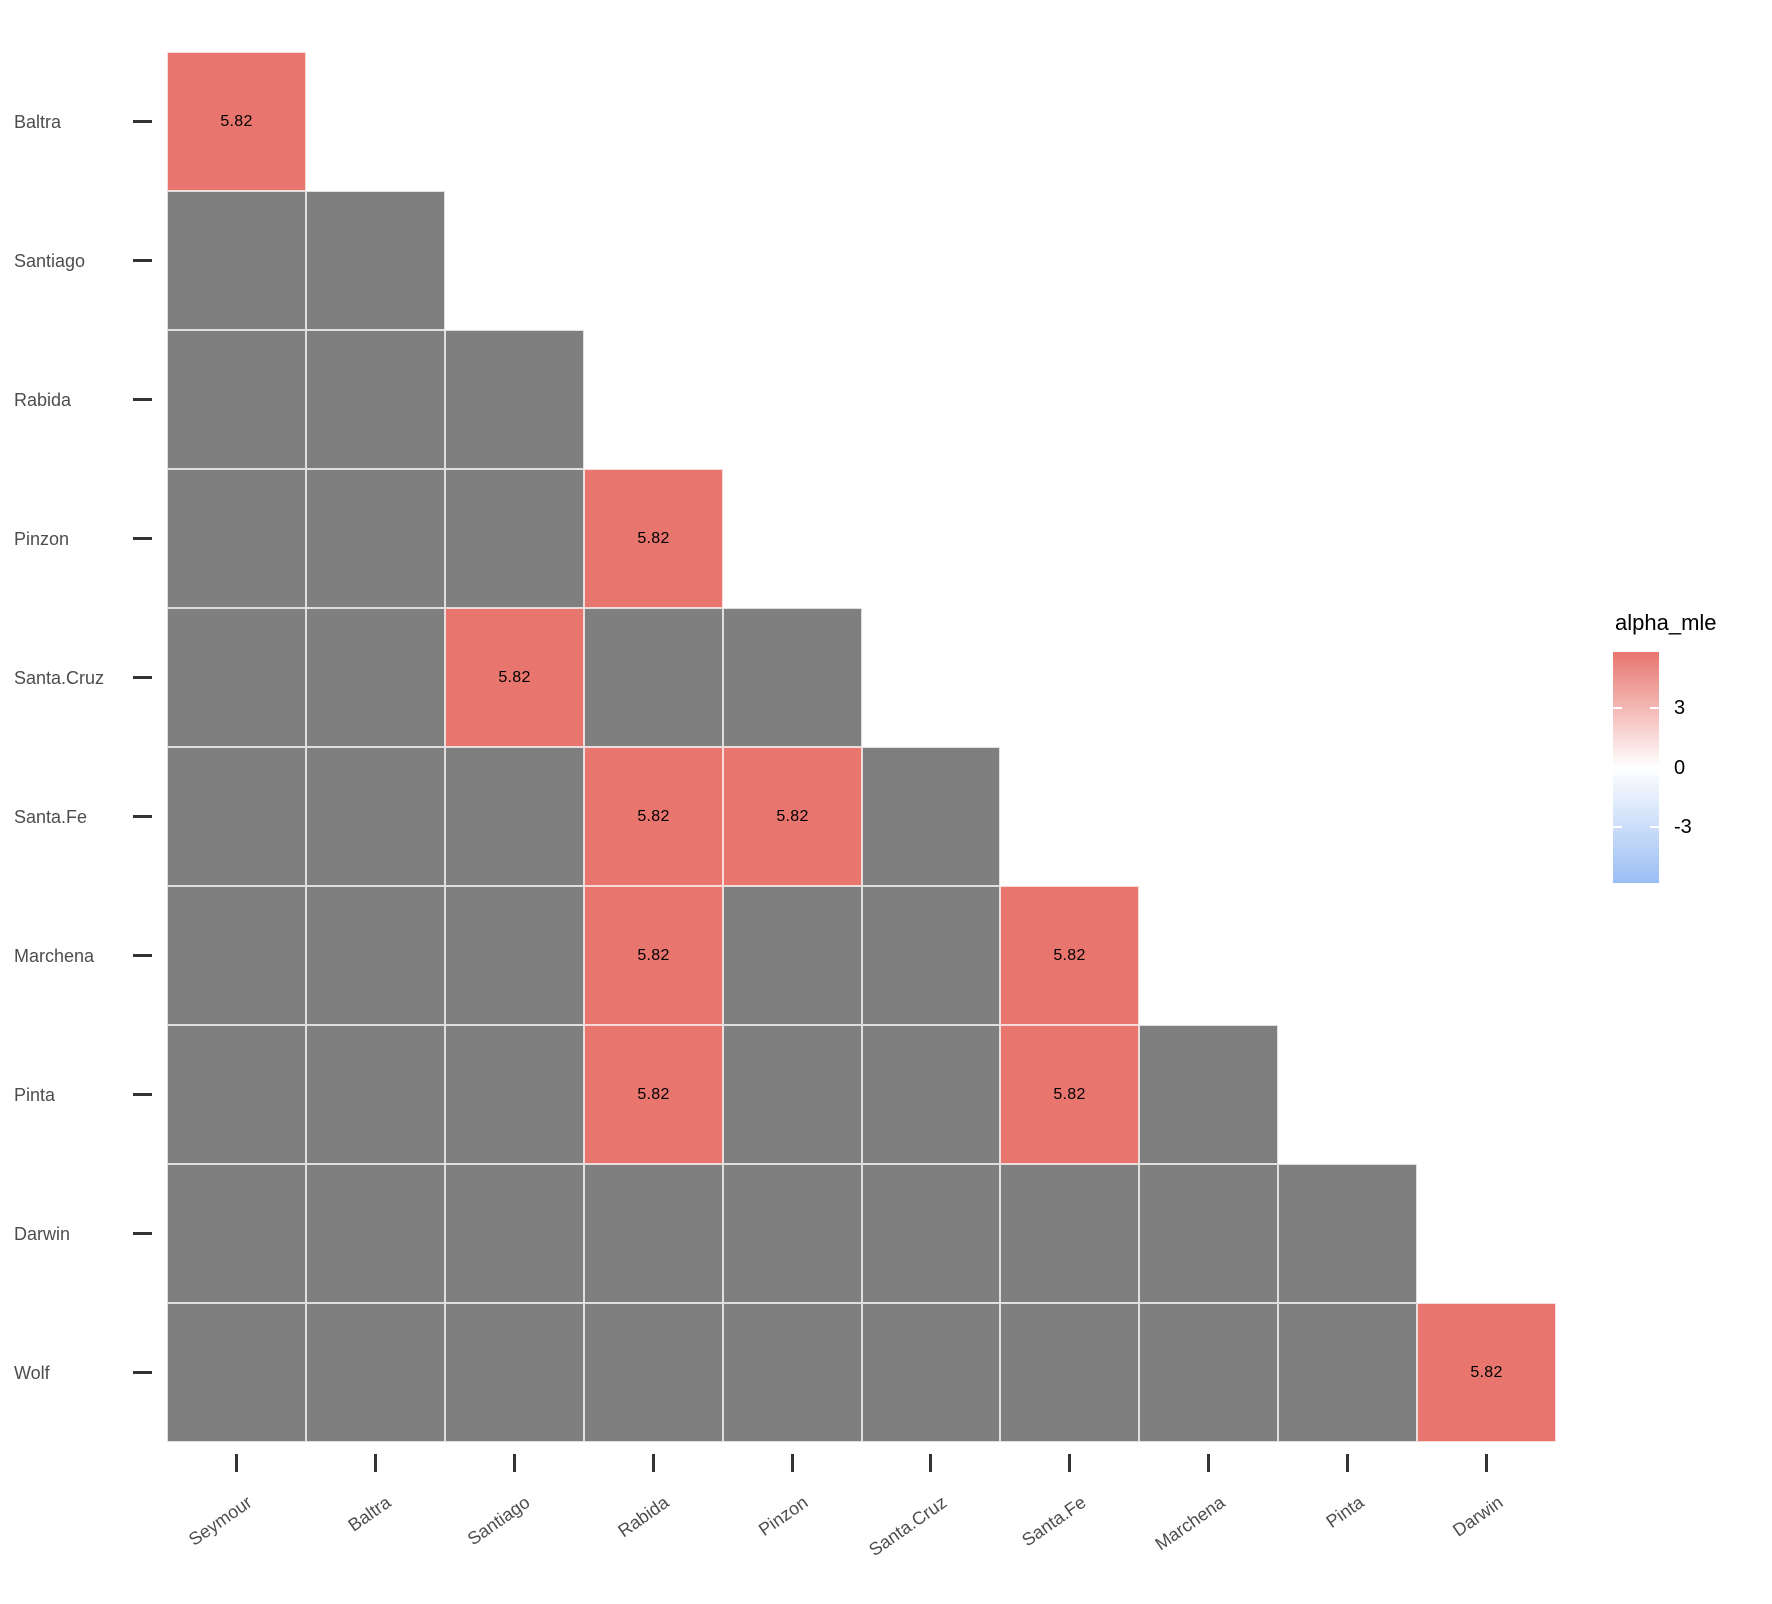 The width and height of the screenshot is (1772, 1604). I want to click on legend-tick-label: 3, so click(1680, 708).